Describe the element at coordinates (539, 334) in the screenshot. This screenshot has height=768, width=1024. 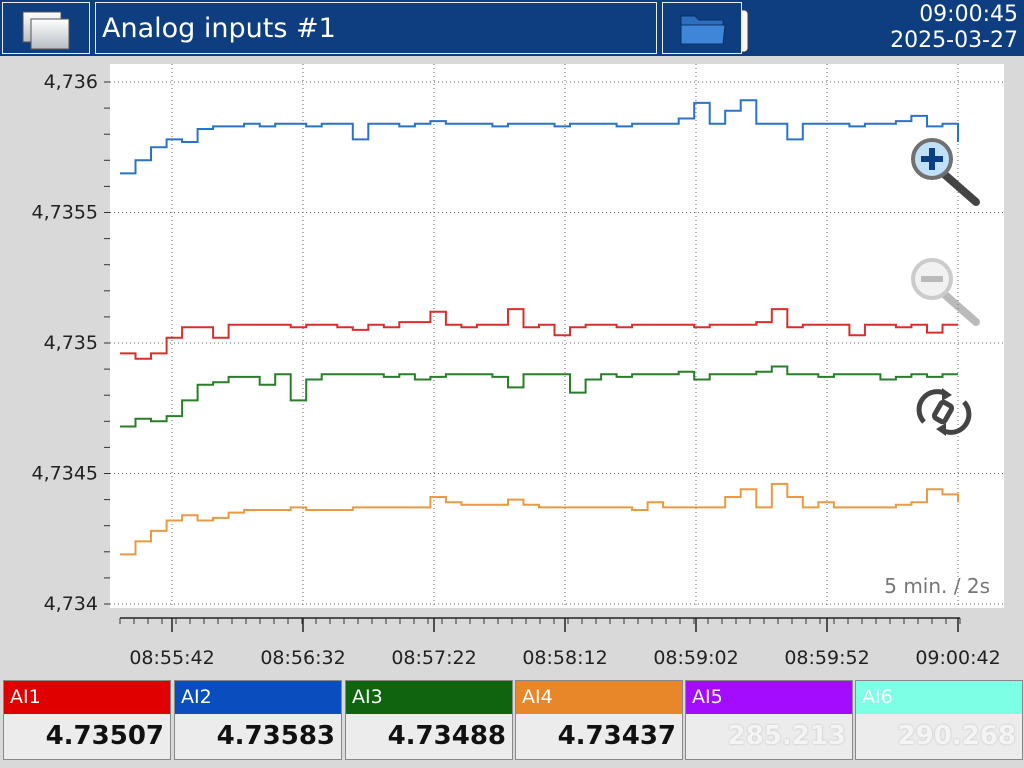
I see `series-line-ai1` at that location.